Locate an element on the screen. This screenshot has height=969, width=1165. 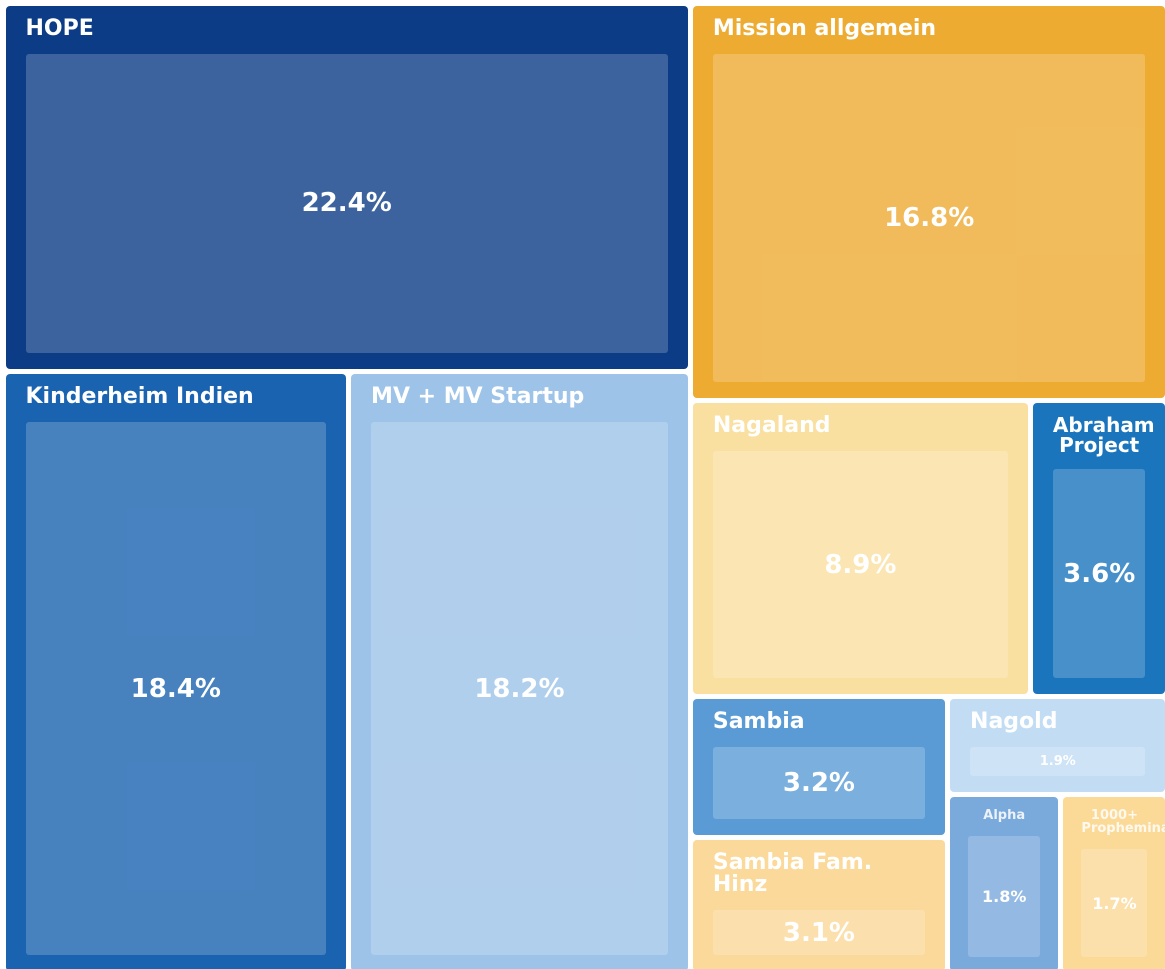
value-label: 3.2% is located at coordinates (818, 783).